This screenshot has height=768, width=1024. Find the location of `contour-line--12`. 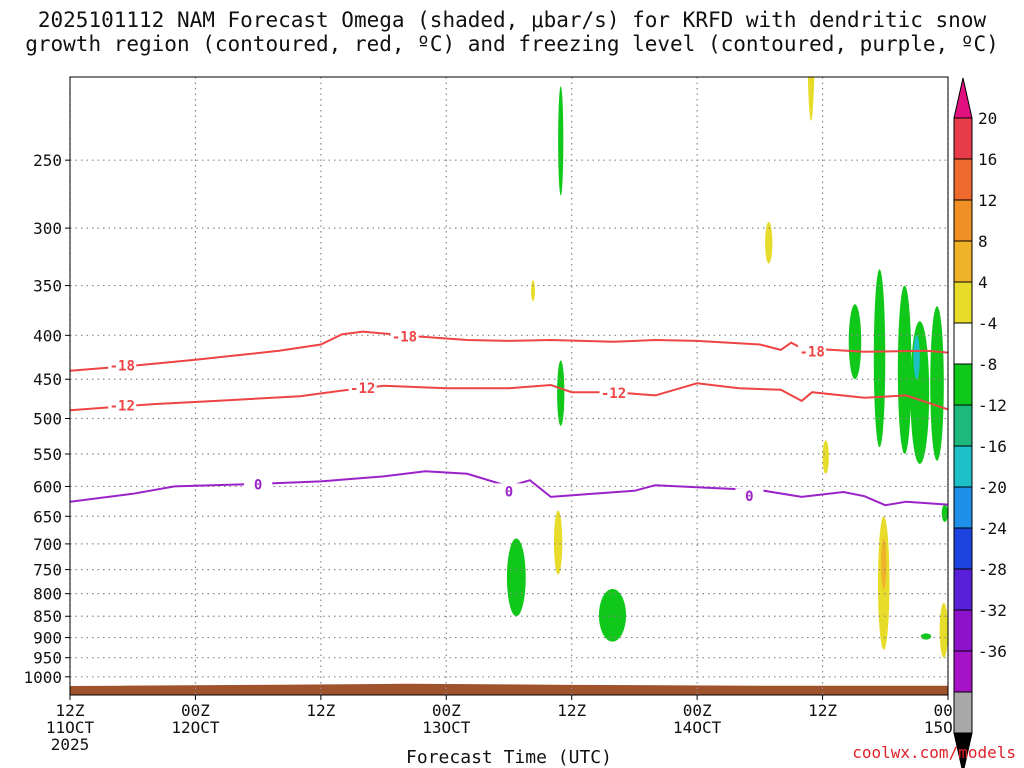

contour-line--12 is located at coordinates (509, 397).